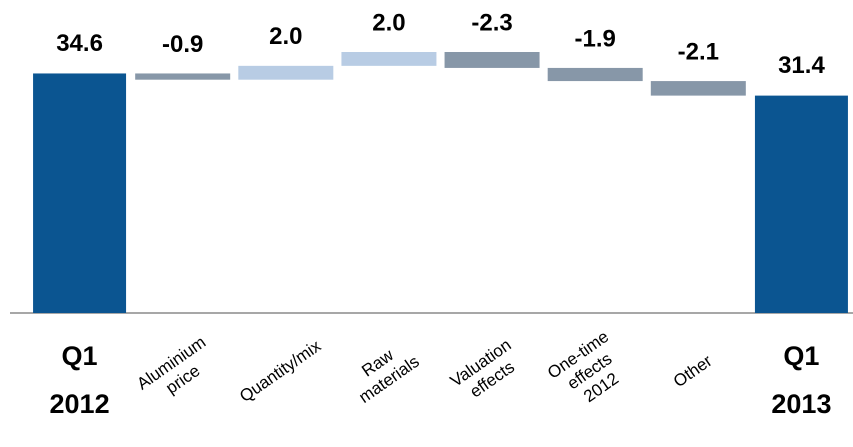 This screenshot has width=853, height=447. I want to click on value-label: 31.4, so click(801, 65).